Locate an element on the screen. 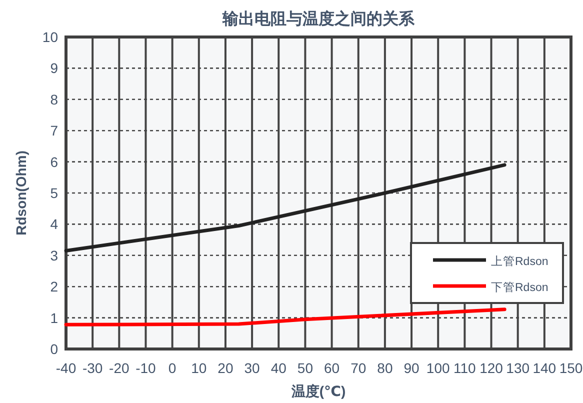 This screenshot has height=403, width=583. x-tick-label: -20 is located at coordinates (119, 368).